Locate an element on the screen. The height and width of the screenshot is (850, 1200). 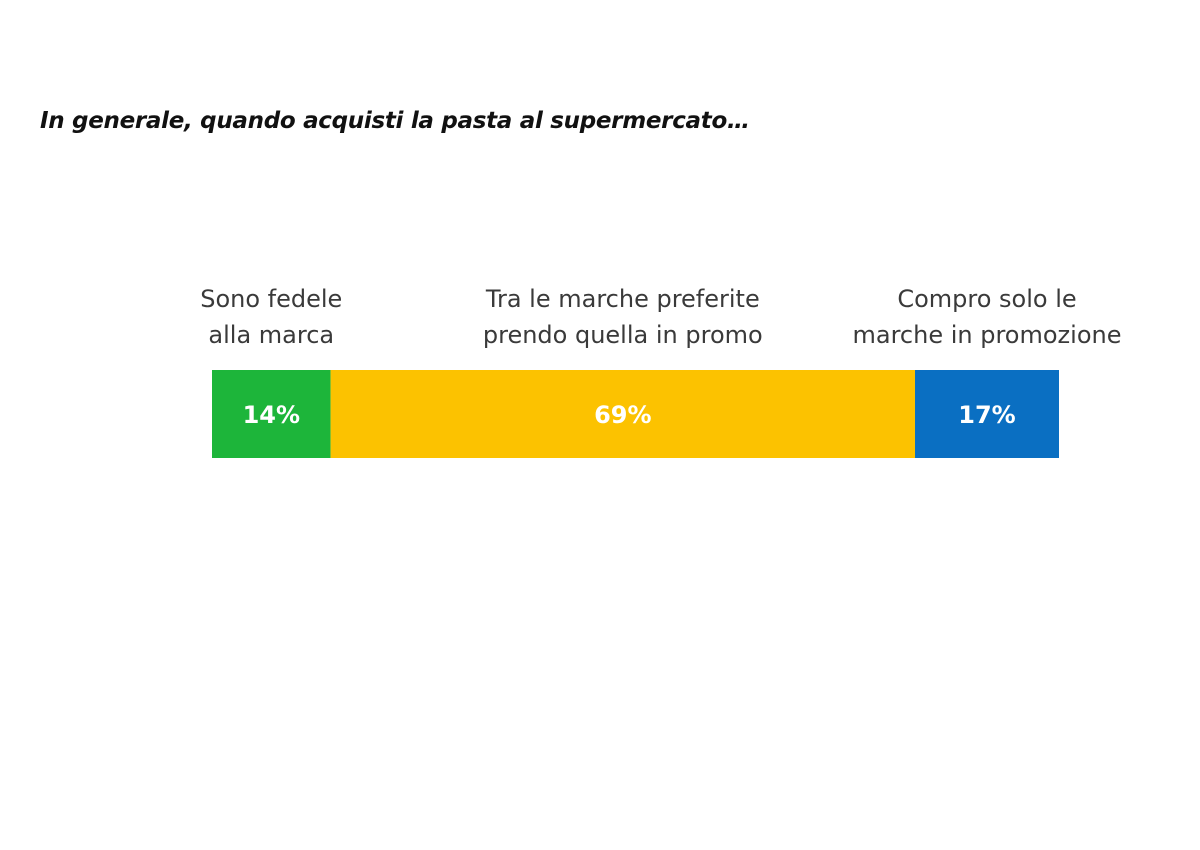
category-label-2-line-2: prendo quella in promo is located at coordinates (623, 335).